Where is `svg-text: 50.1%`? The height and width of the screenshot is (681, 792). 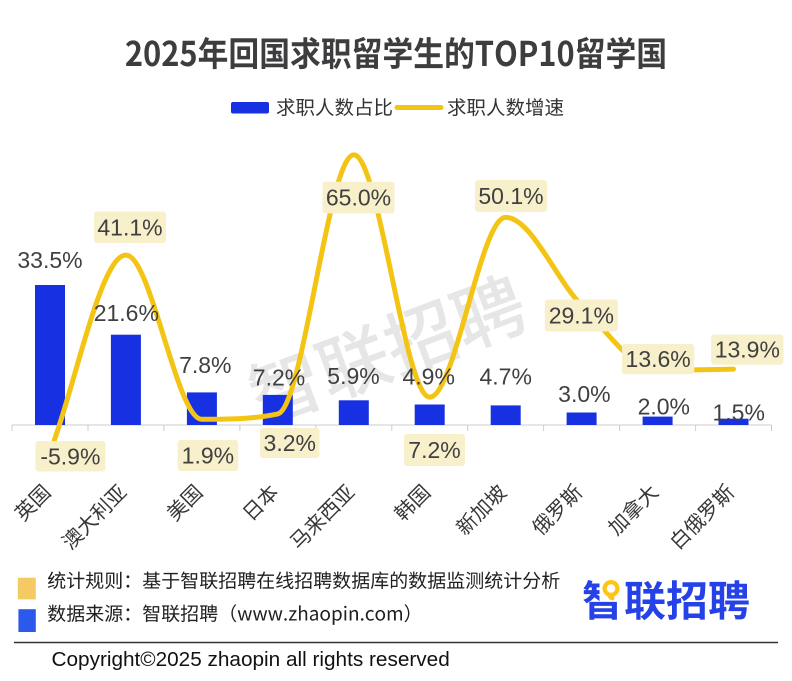
svg-text: 50.1% is located at coordinates (510, 196).